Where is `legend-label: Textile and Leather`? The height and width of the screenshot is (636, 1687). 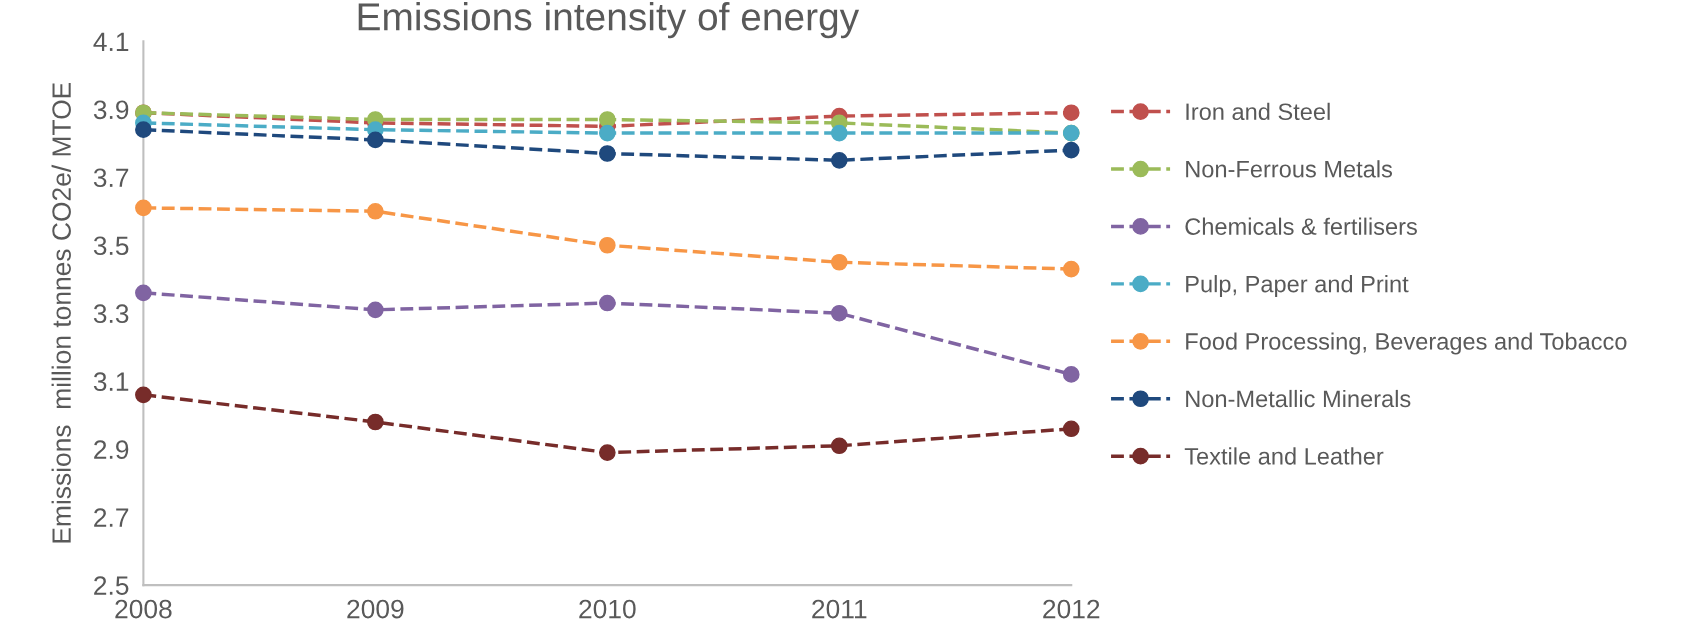
legend-label: Textile and Leather is located at coordinates (1284, 456).